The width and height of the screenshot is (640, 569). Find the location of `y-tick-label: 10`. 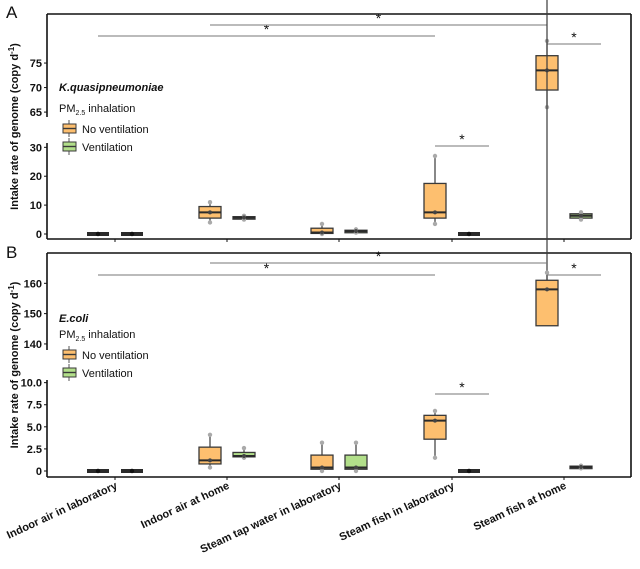

y-tick-label: 10 is located at coordinates (36, 206).